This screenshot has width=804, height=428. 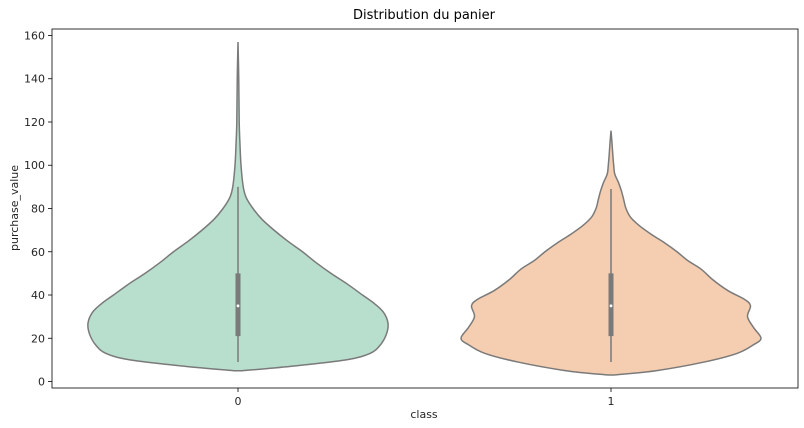 I want to click on y-tick-label: 120, so click(x=34, y=122).